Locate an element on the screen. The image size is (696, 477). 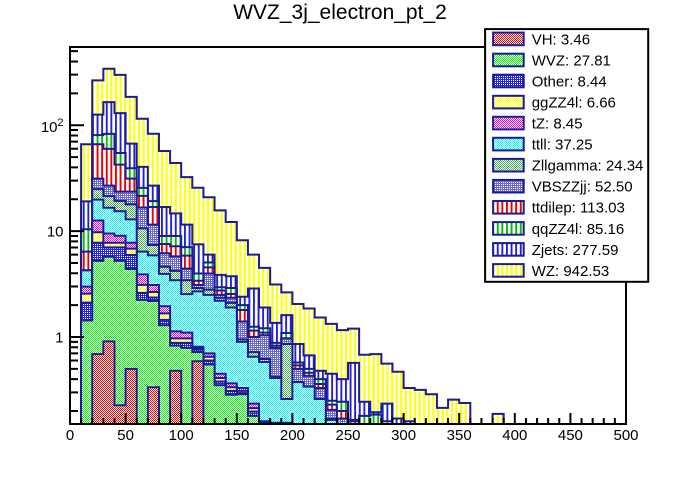
svg-text: WVZ: 27.81 is located at coordinates (571, 60).